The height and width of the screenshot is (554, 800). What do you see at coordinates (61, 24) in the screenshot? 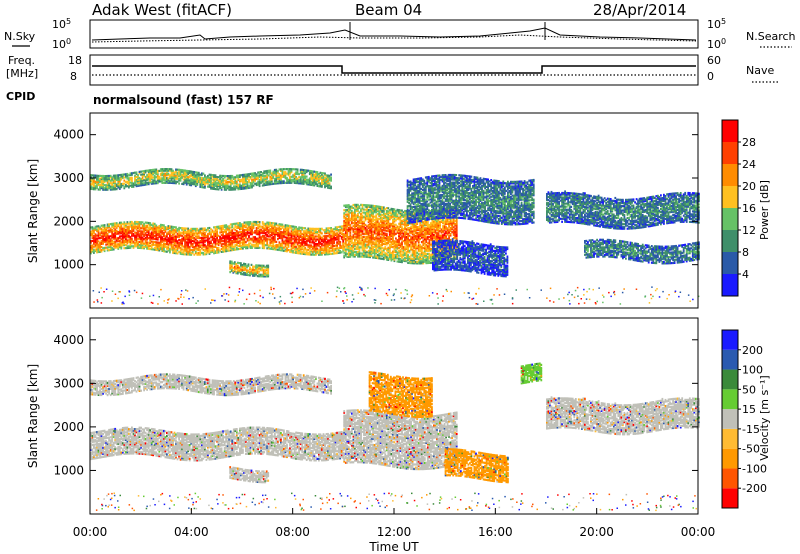
I see `noise-left-tick-top: 105` at bounding box center [61, 24].